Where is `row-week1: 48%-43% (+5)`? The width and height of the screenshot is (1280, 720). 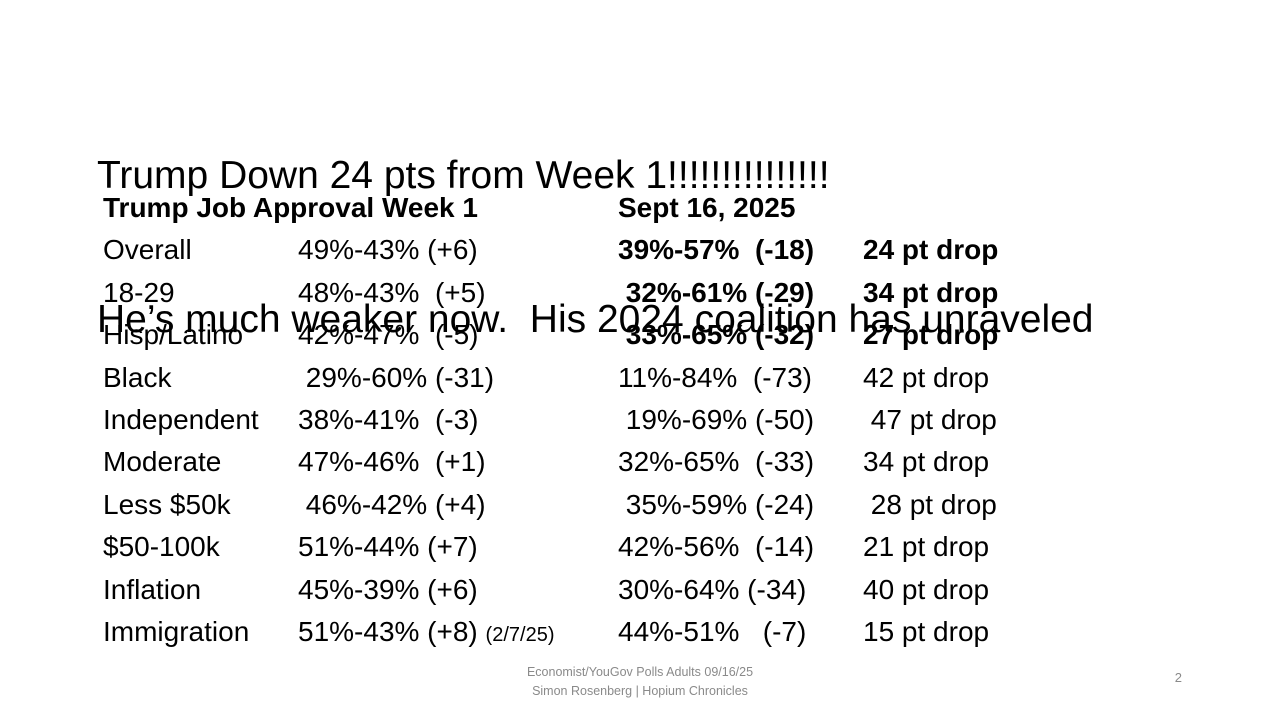 row-week1: 48%-43% (+5) is located at coordinates (392, 292).